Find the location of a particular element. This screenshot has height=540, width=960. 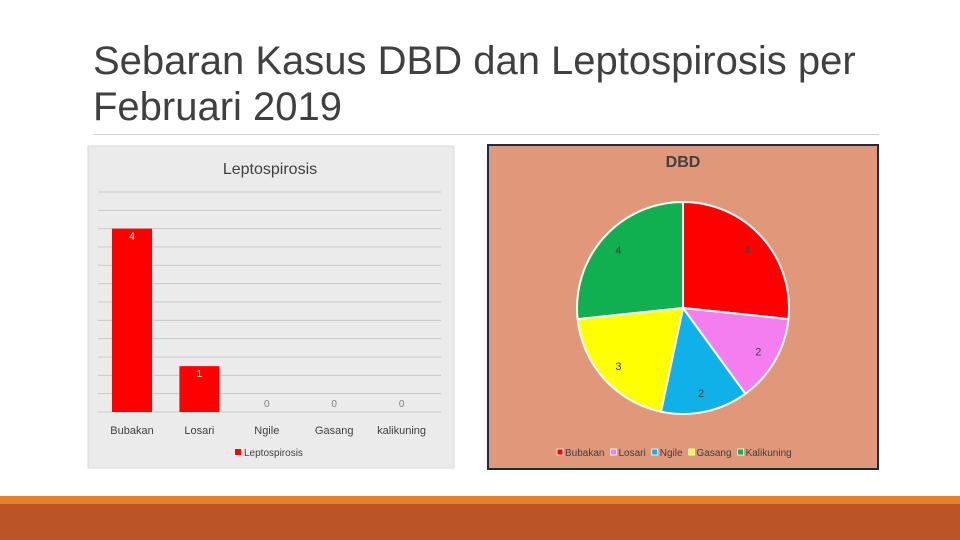

pie-slice-kalikuning is located at coordinates (630, 260).